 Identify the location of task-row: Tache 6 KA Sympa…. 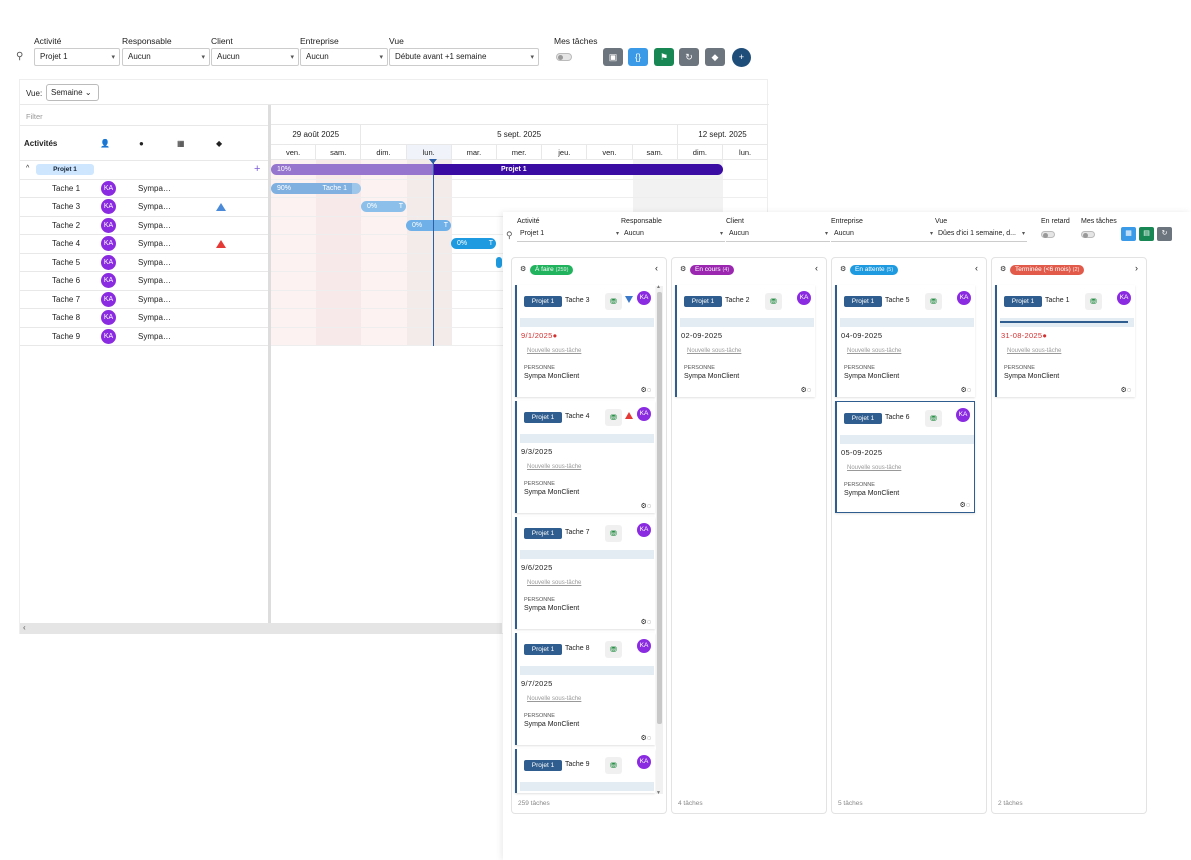
(144, 281).